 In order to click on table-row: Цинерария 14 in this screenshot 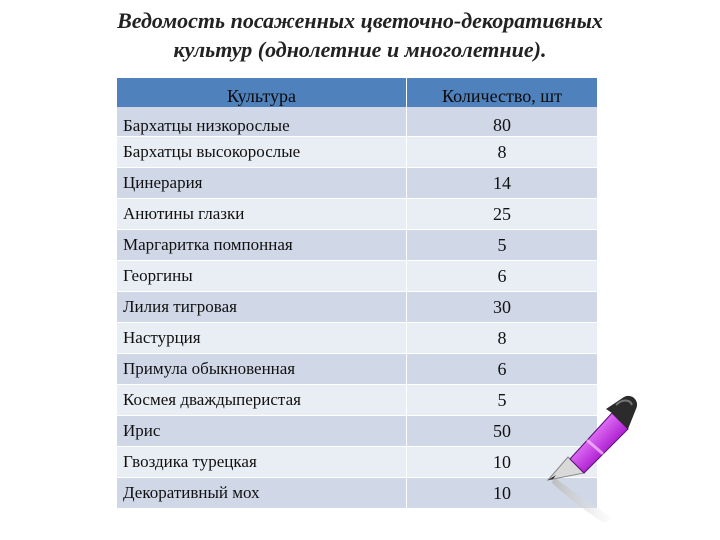, I will do `click(357, 183)`.